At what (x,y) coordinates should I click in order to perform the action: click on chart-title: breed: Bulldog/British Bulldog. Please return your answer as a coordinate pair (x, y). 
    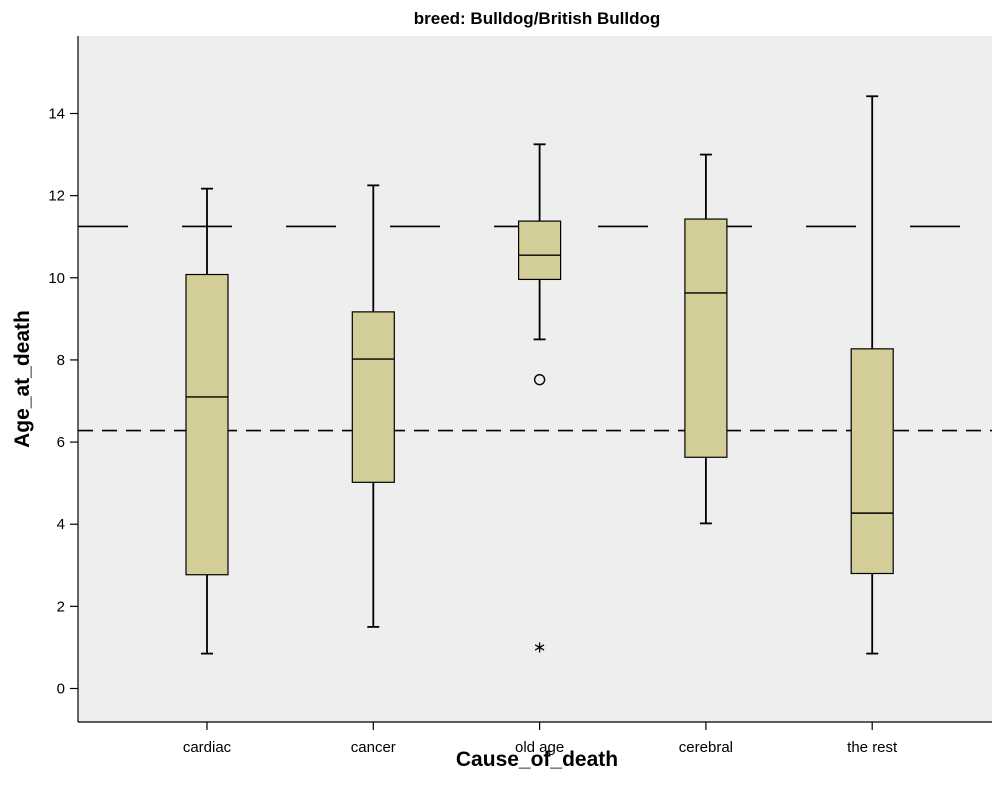
    Looking at the image, I should click on (537, 18).